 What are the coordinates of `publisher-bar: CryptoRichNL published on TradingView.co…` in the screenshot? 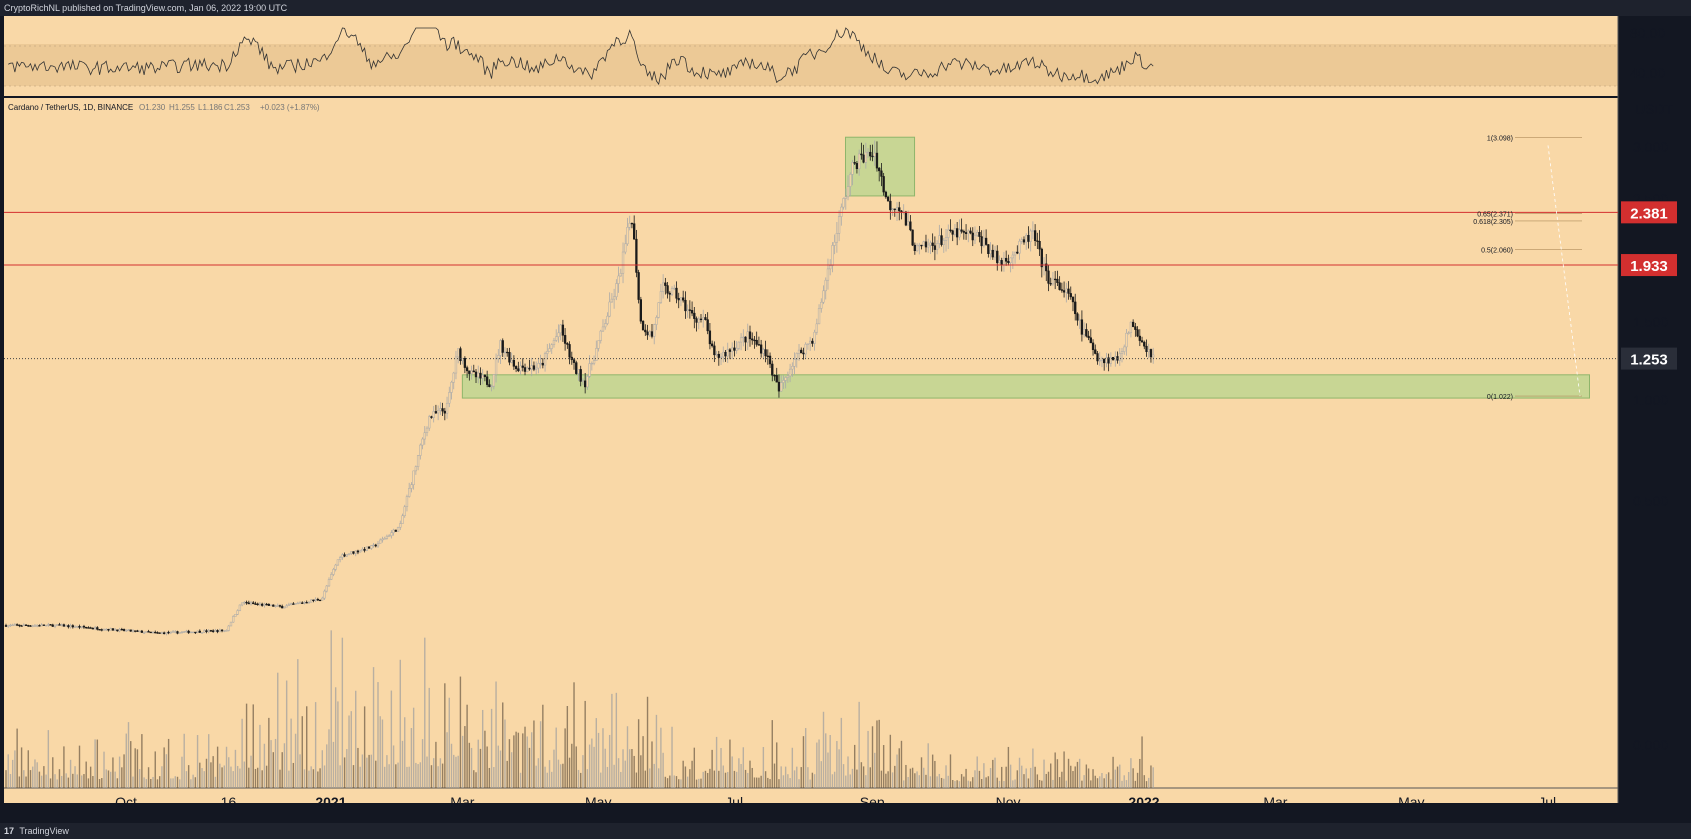 It's located at (845, 8).